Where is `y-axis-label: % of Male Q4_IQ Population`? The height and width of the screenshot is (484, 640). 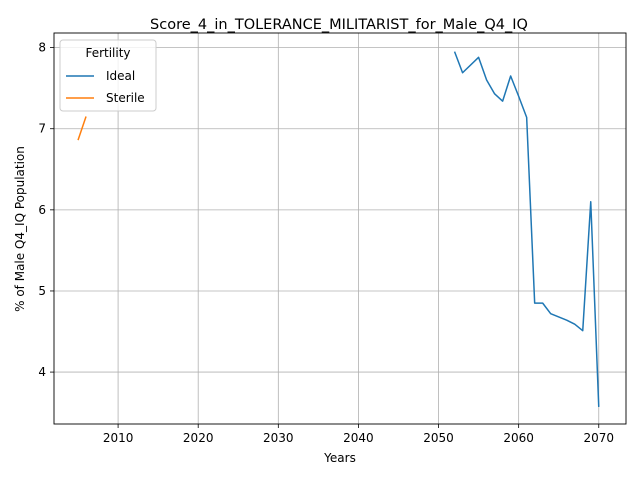 y-axis-label: % of Male Q4_IQ Population is located at coordinates (20, 229).